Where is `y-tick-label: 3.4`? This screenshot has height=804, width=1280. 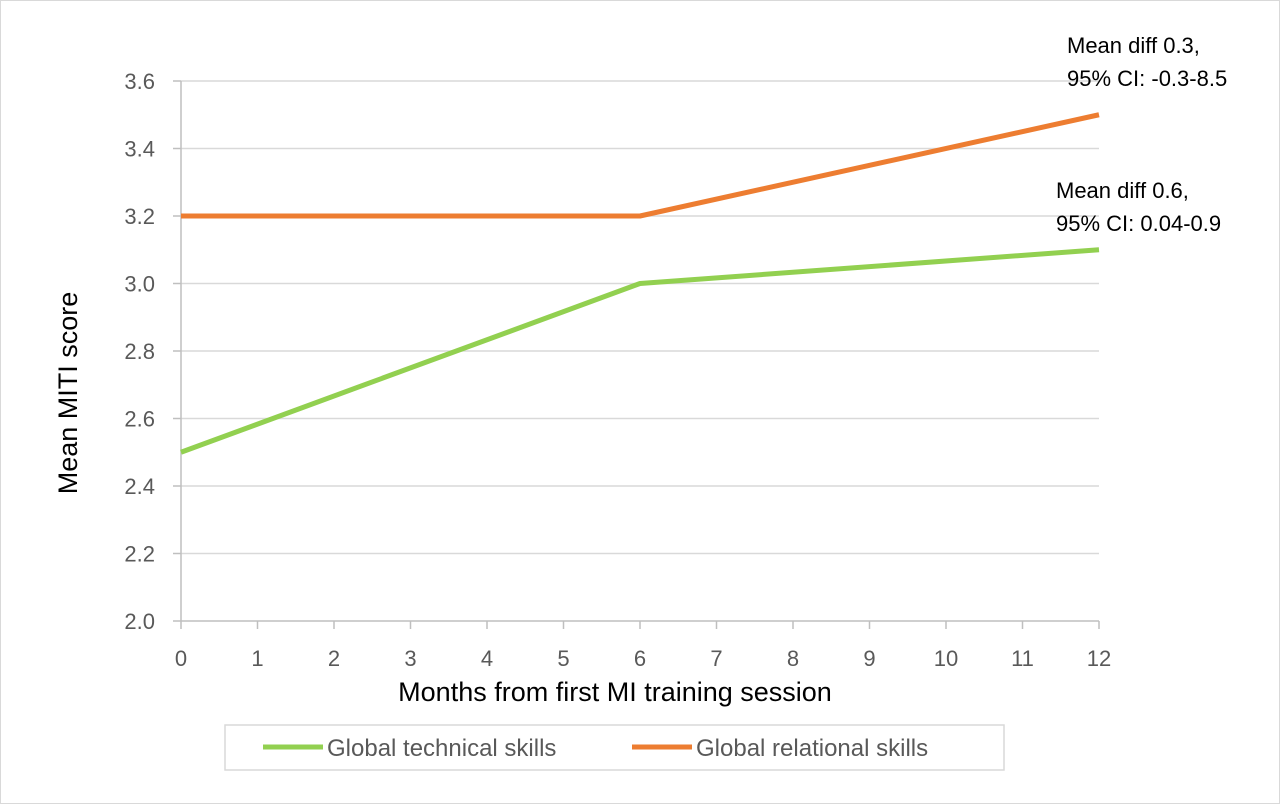
y-tick-label: 3.4 is located at coordinates (139, 149).